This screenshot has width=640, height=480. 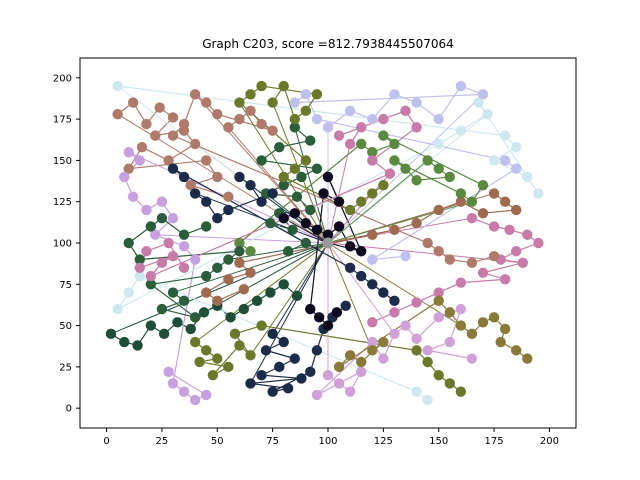 What do you see at coordinates (494, 441) in the screenshot?
I see `x-tick-label: 175` at bounding box center [494, 441].